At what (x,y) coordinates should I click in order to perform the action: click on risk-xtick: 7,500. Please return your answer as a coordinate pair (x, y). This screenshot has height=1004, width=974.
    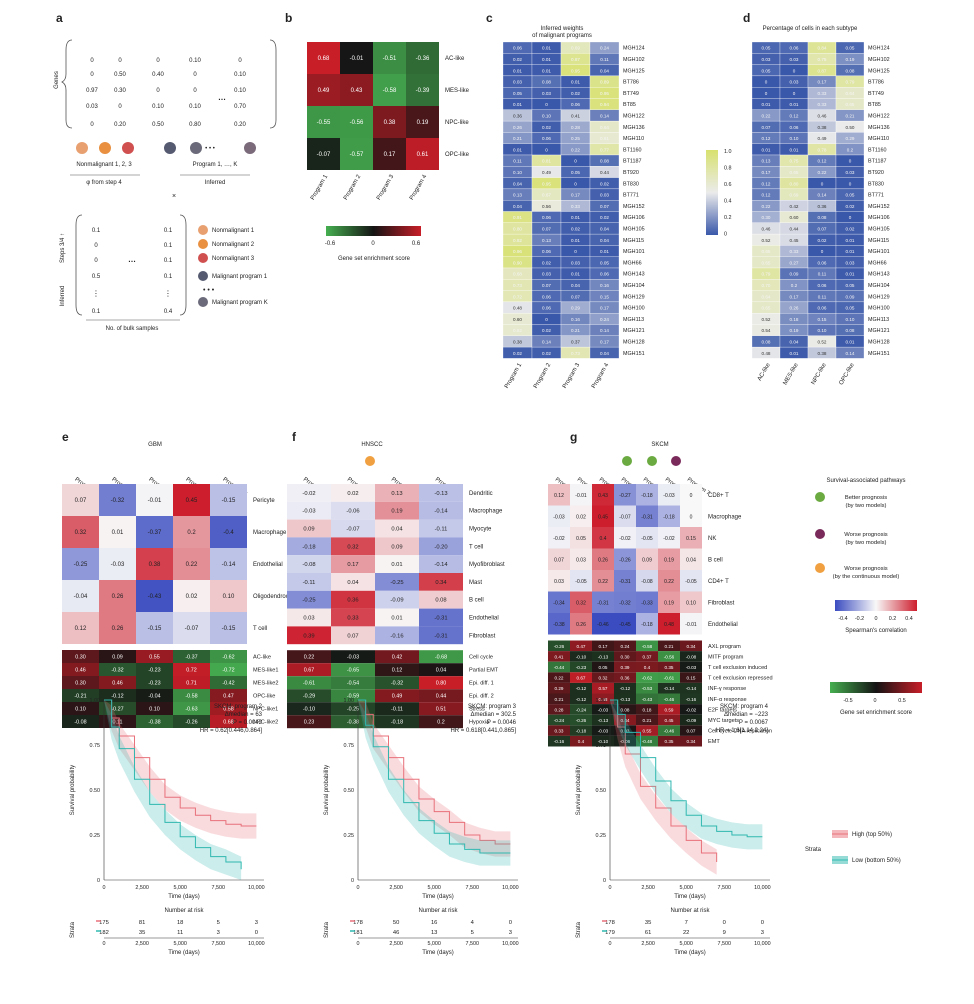
    Looking at the image, I should click on (725, 944).